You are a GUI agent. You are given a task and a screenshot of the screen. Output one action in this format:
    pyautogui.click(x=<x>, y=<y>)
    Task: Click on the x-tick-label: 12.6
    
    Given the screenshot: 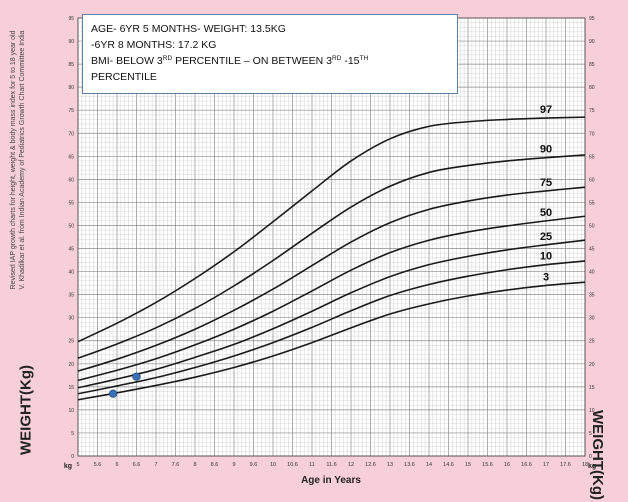 What is the action you would take?
    pyautogui.click(x=370, y=465)
    